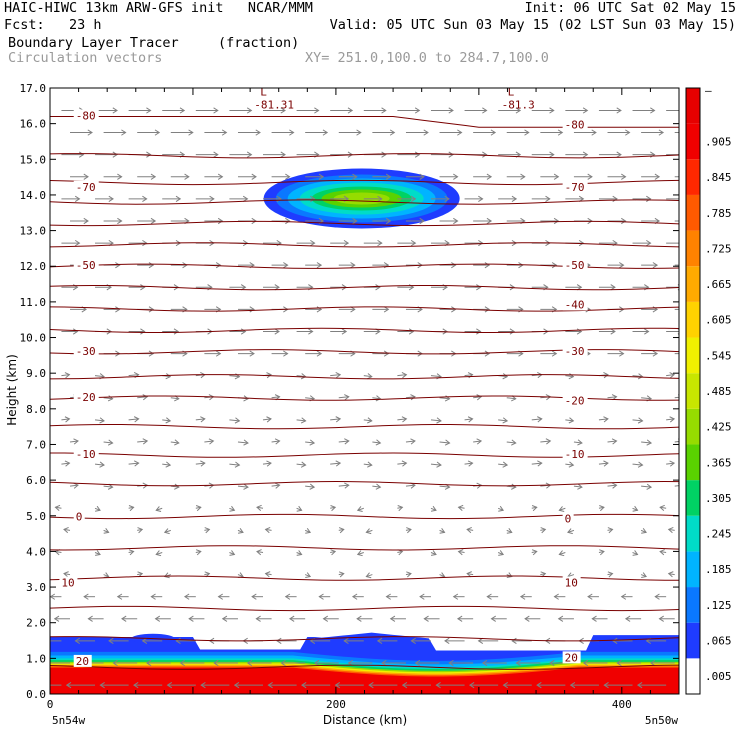 The width and height of the screenshot is (740, 740). What do you see at coordinates (36, 587) in the screenshot?
I see `y-tick-label: 3.0` at bounding box center [36, 587].